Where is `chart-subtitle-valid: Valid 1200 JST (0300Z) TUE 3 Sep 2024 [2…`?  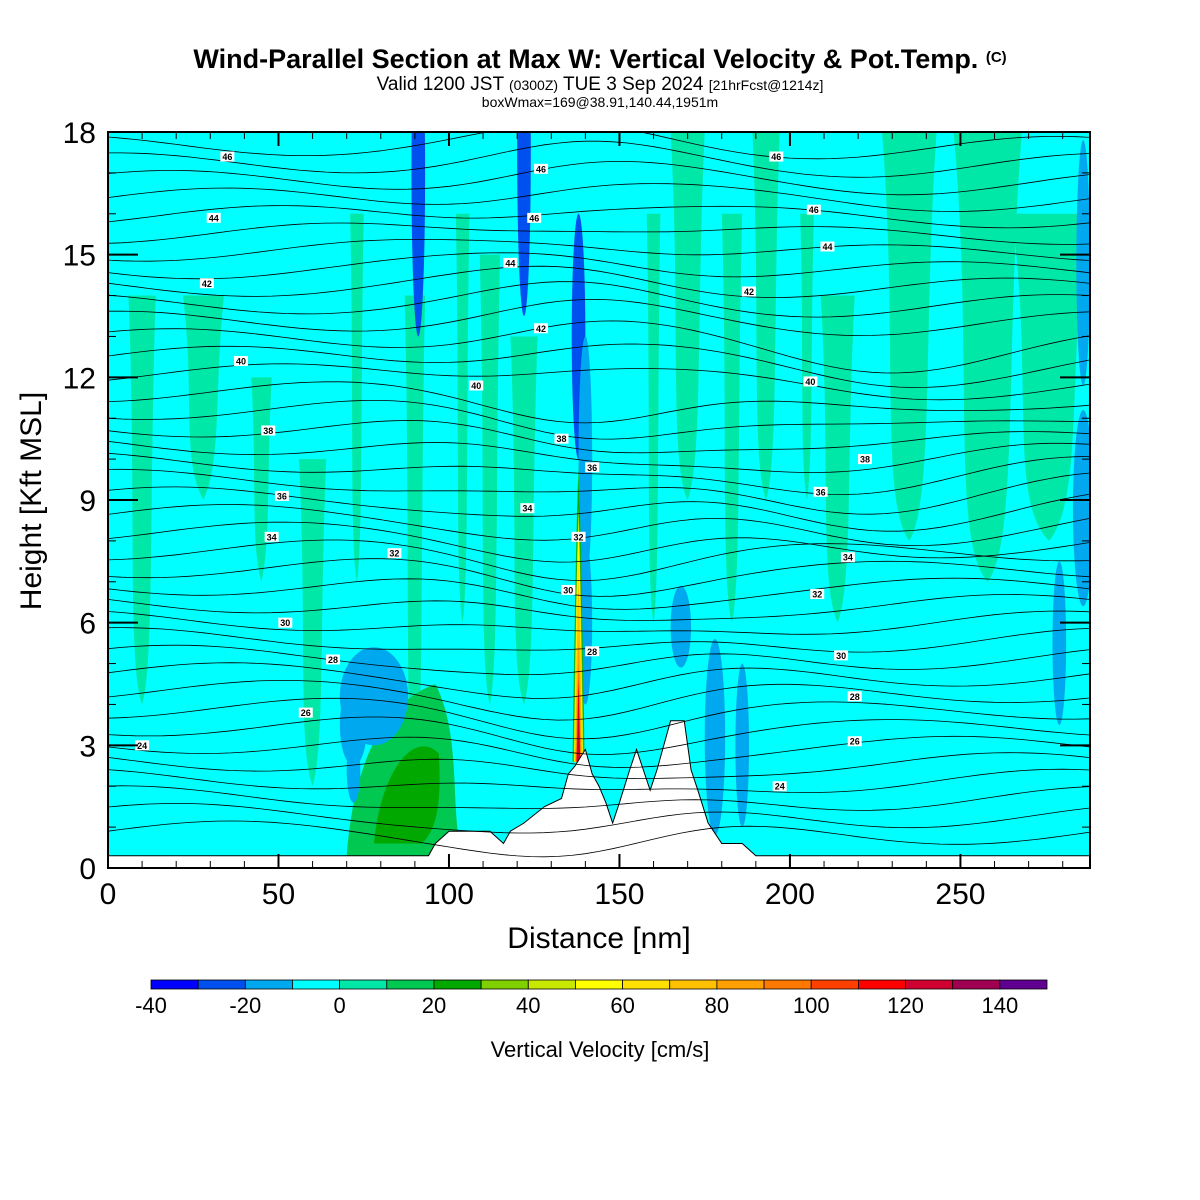
chart-subtitle-valid: Valid 1200 JST (0300Z) TUE 3 Sep 2024 [2… is located at coordinates (600, 84).